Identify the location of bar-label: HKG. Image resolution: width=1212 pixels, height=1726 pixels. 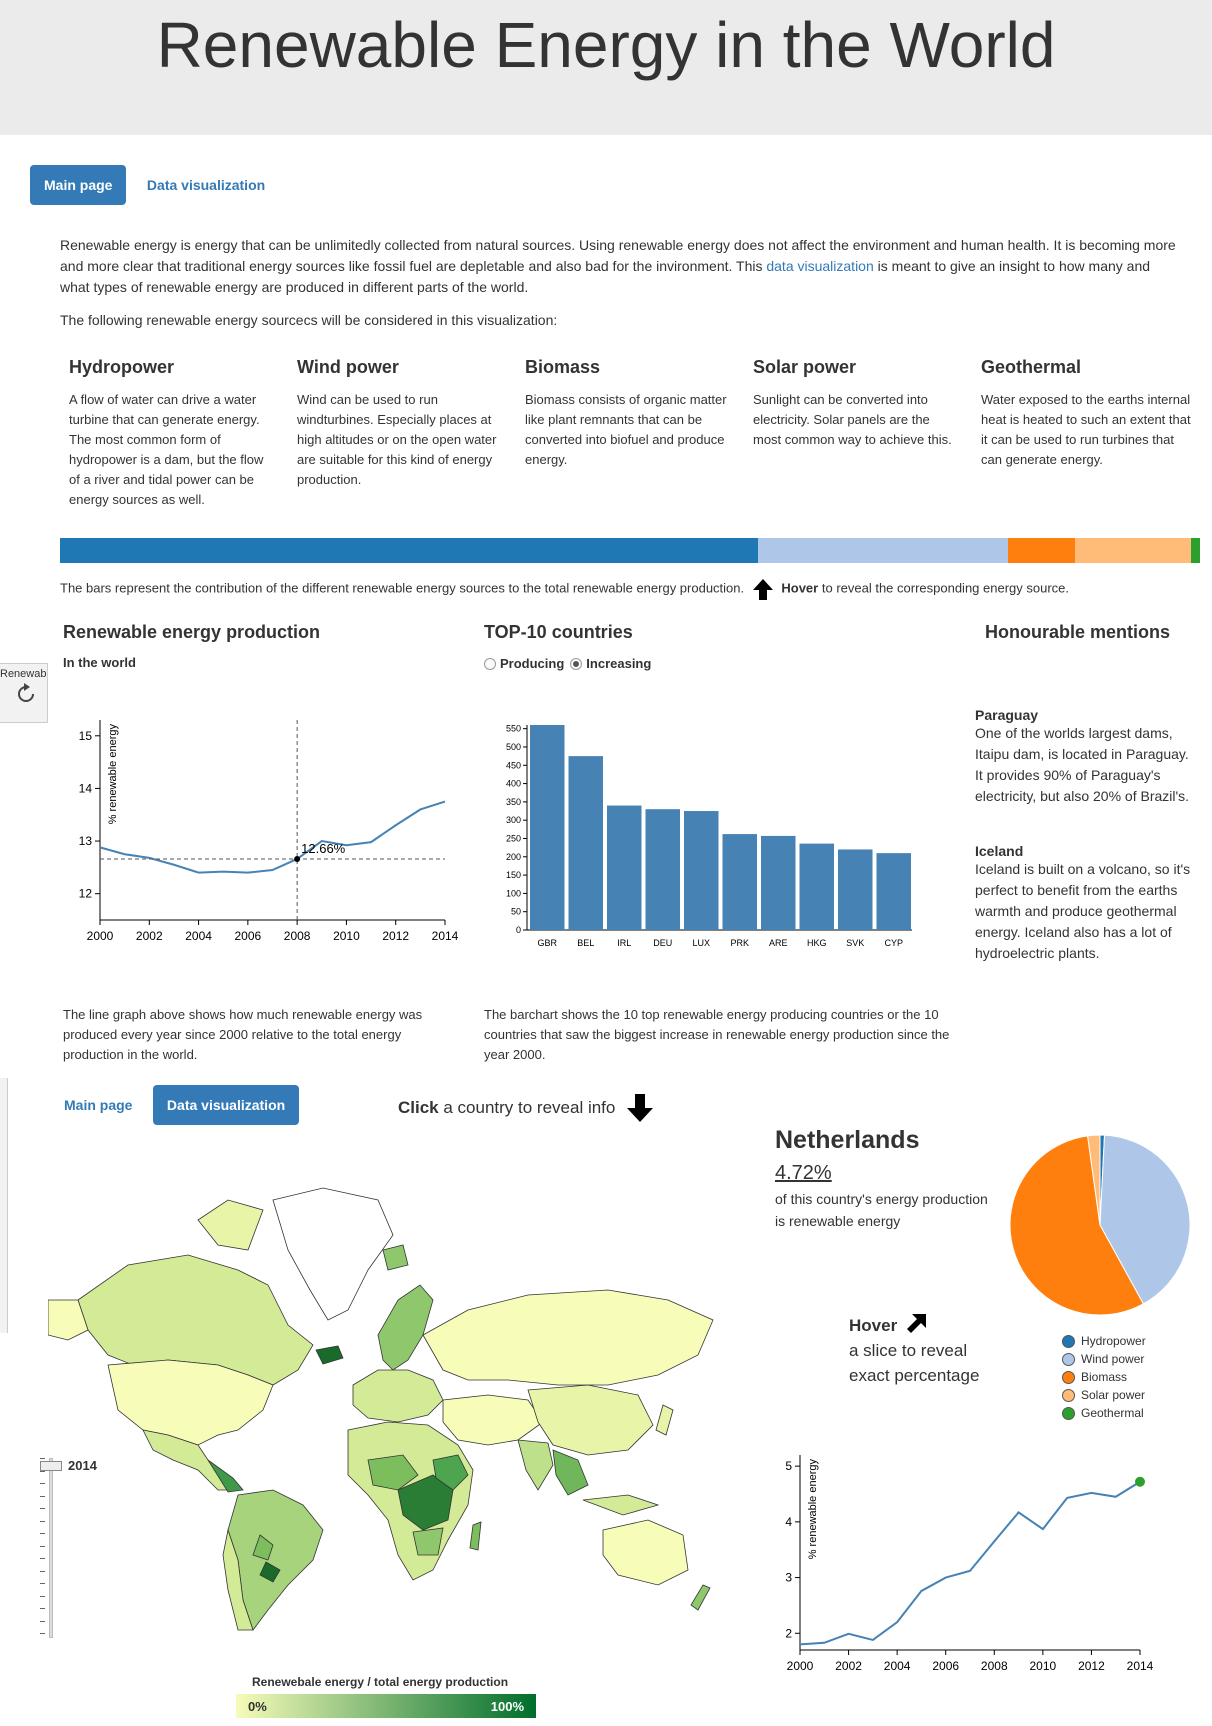
(817, 943).